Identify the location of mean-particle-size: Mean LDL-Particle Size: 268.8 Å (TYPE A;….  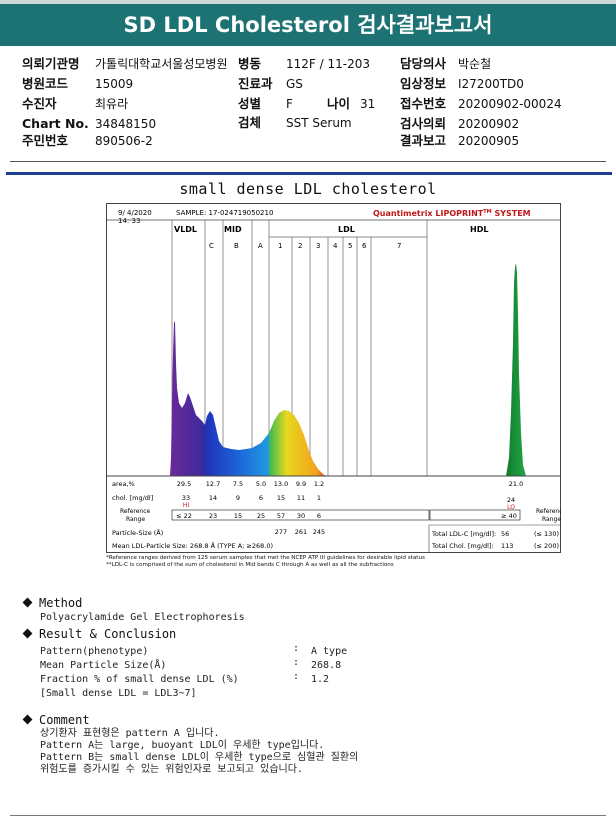
(192, 545).